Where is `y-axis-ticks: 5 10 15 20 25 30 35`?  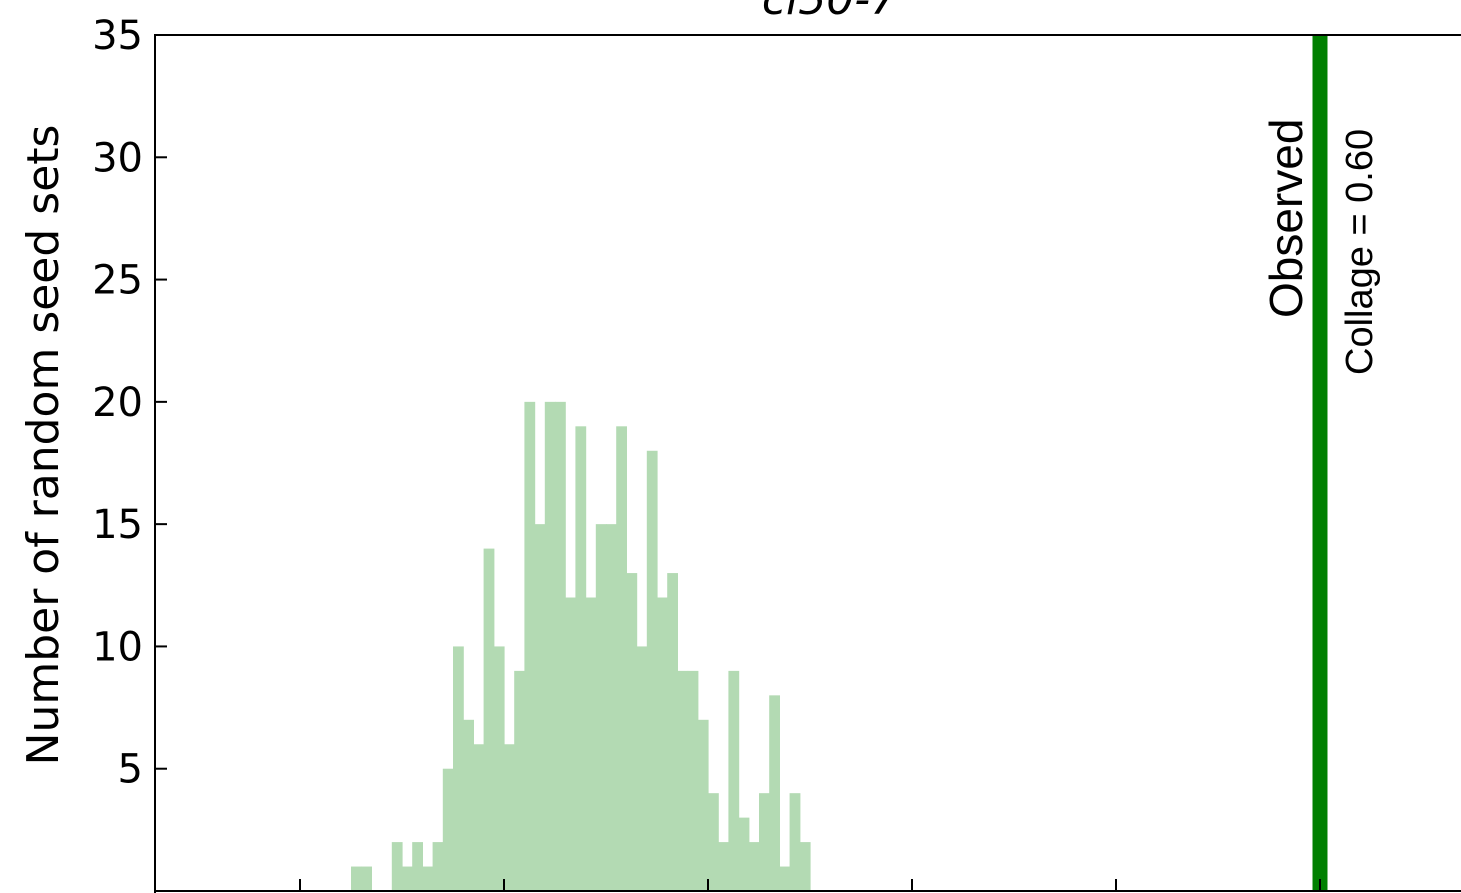 y-axis-ticks: 5 10 15 20 25 30 35 is located at coordinates (129, 403).